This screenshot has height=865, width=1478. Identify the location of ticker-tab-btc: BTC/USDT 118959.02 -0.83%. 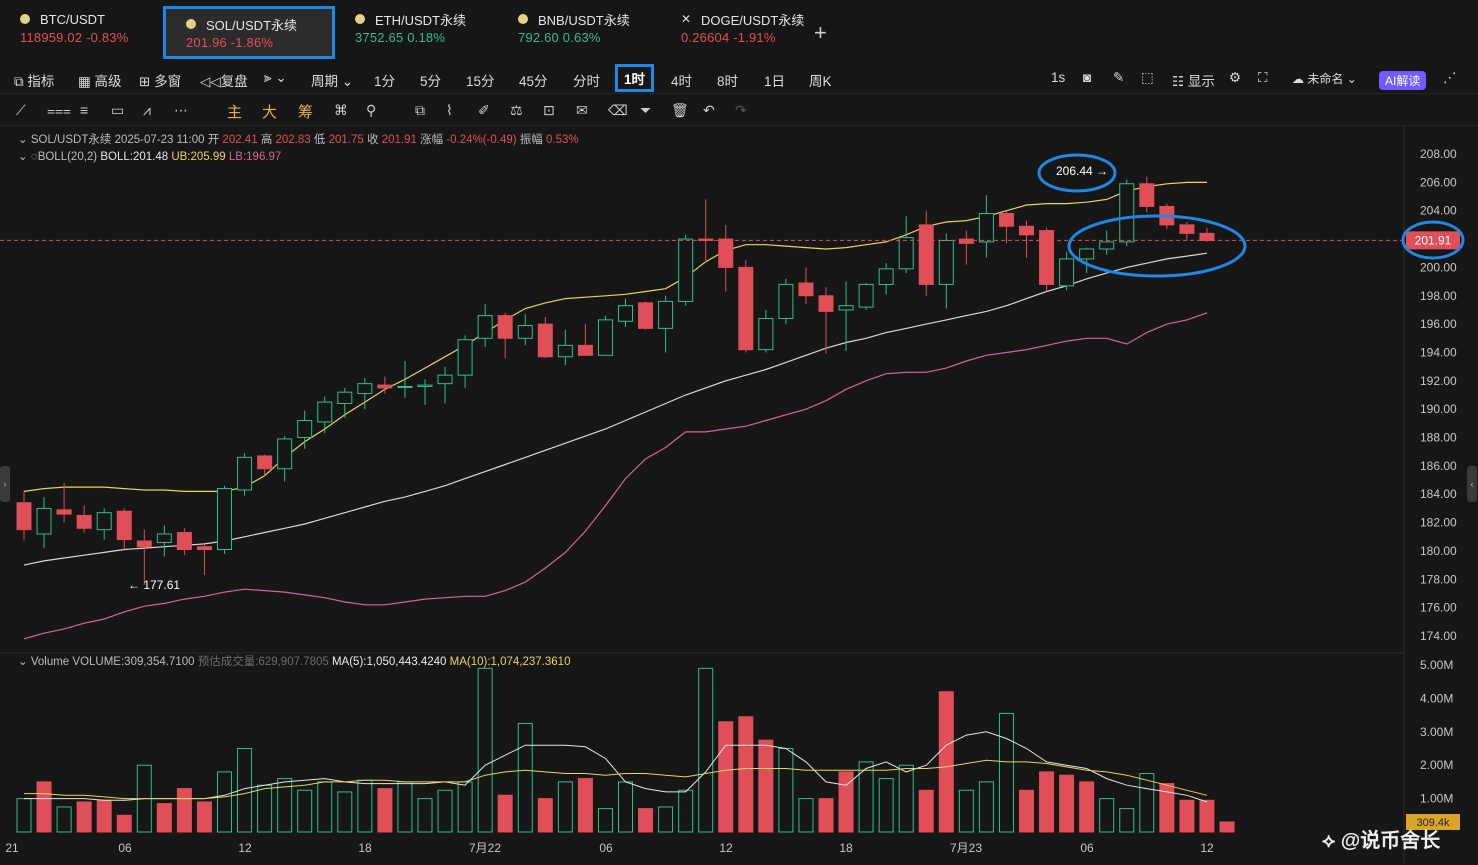
(81, 27).